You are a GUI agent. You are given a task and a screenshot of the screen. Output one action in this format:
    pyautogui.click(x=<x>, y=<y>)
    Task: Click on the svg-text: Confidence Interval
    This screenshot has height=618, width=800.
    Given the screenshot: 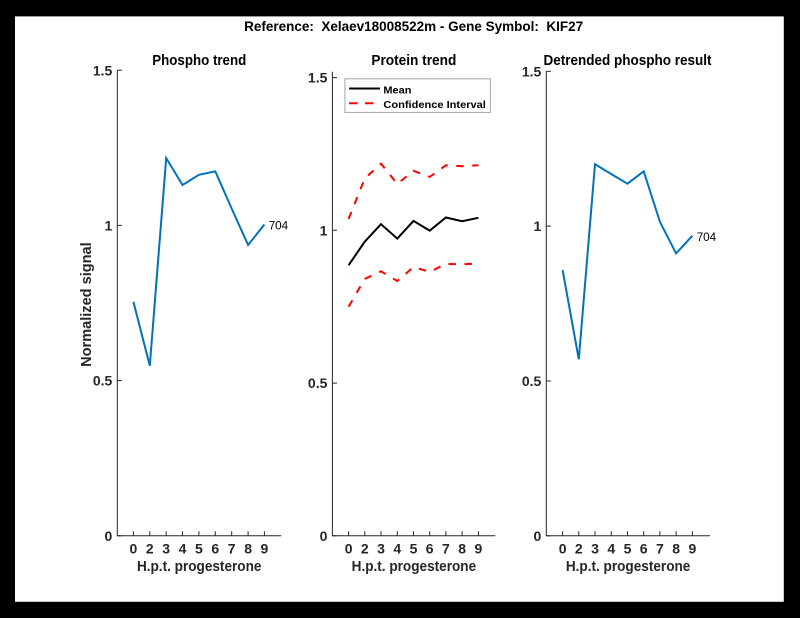 What is the action you would take?
    pyautogui.click(x=434, y=105)
    